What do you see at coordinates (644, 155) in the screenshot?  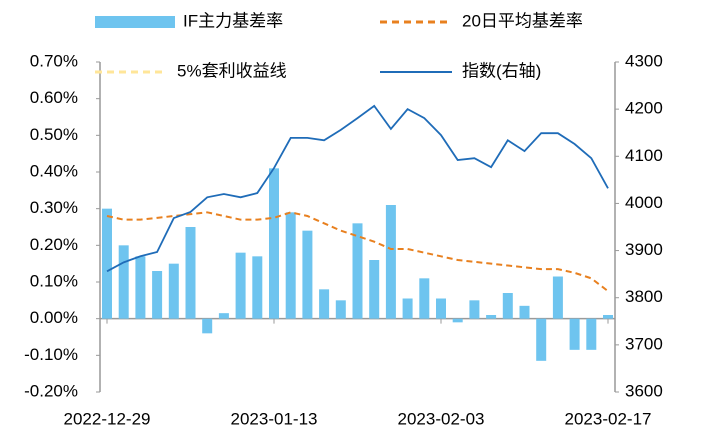 I see `y2-tick-label: 4100` at bounding box center [644, 155].